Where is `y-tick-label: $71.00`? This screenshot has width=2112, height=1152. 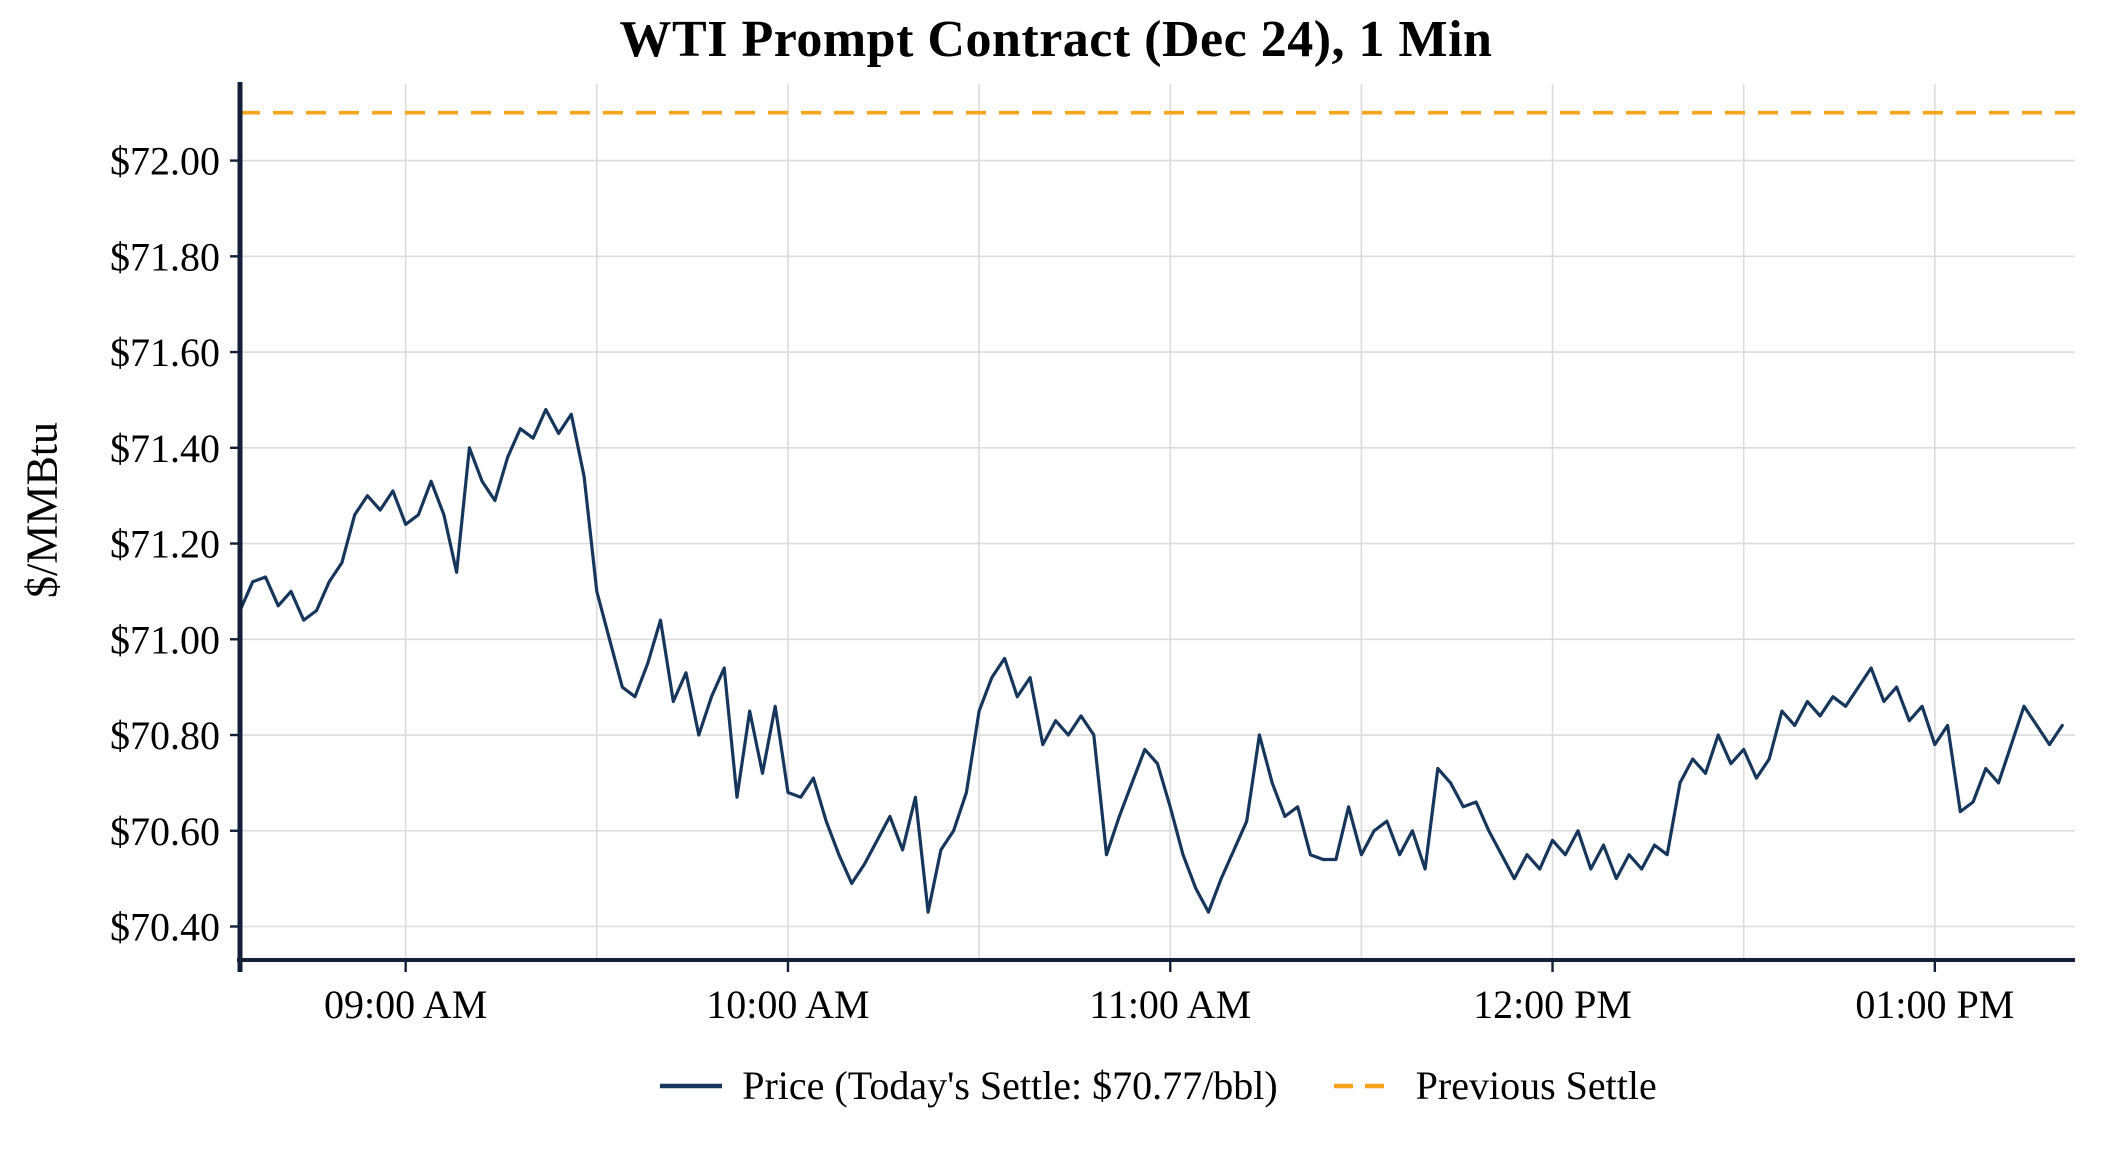
y-tick-label: $71.00 is located at coordinates (165, 639).